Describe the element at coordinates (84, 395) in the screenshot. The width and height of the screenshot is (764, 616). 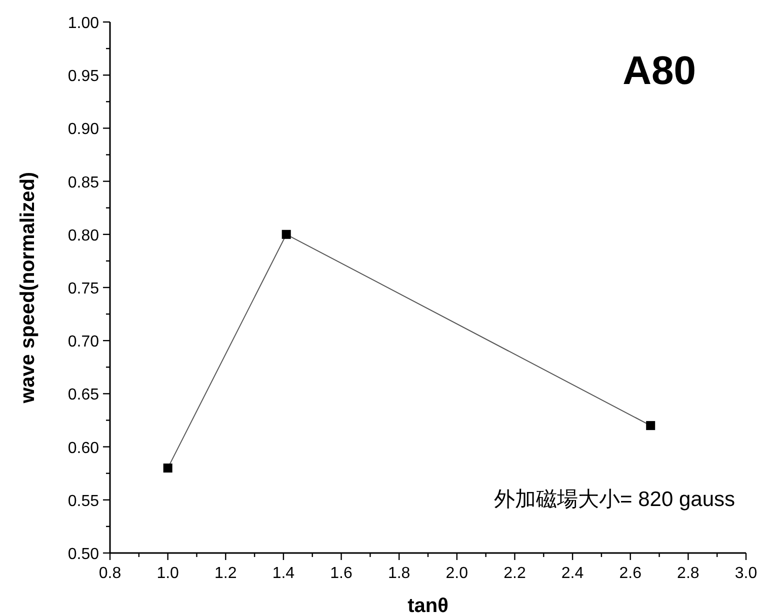
I see `y-tick-label: 0.65` at that location.